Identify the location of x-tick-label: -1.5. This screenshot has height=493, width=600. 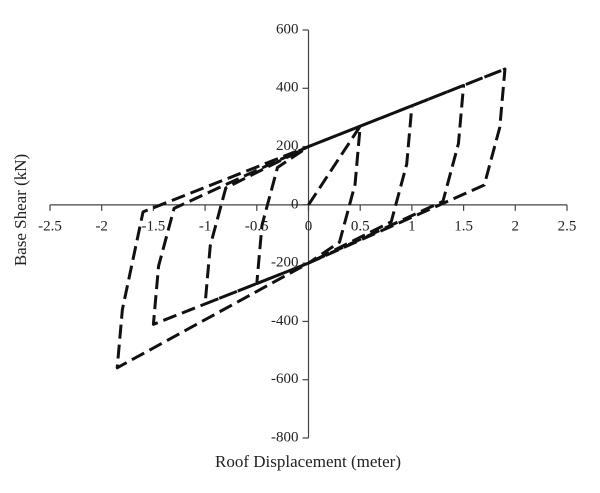
(154, 226).